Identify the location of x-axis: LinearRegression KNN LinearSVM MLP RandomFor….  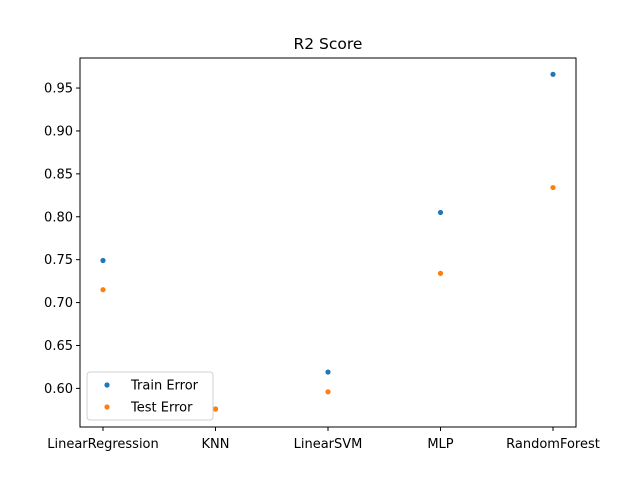
(323, 439).